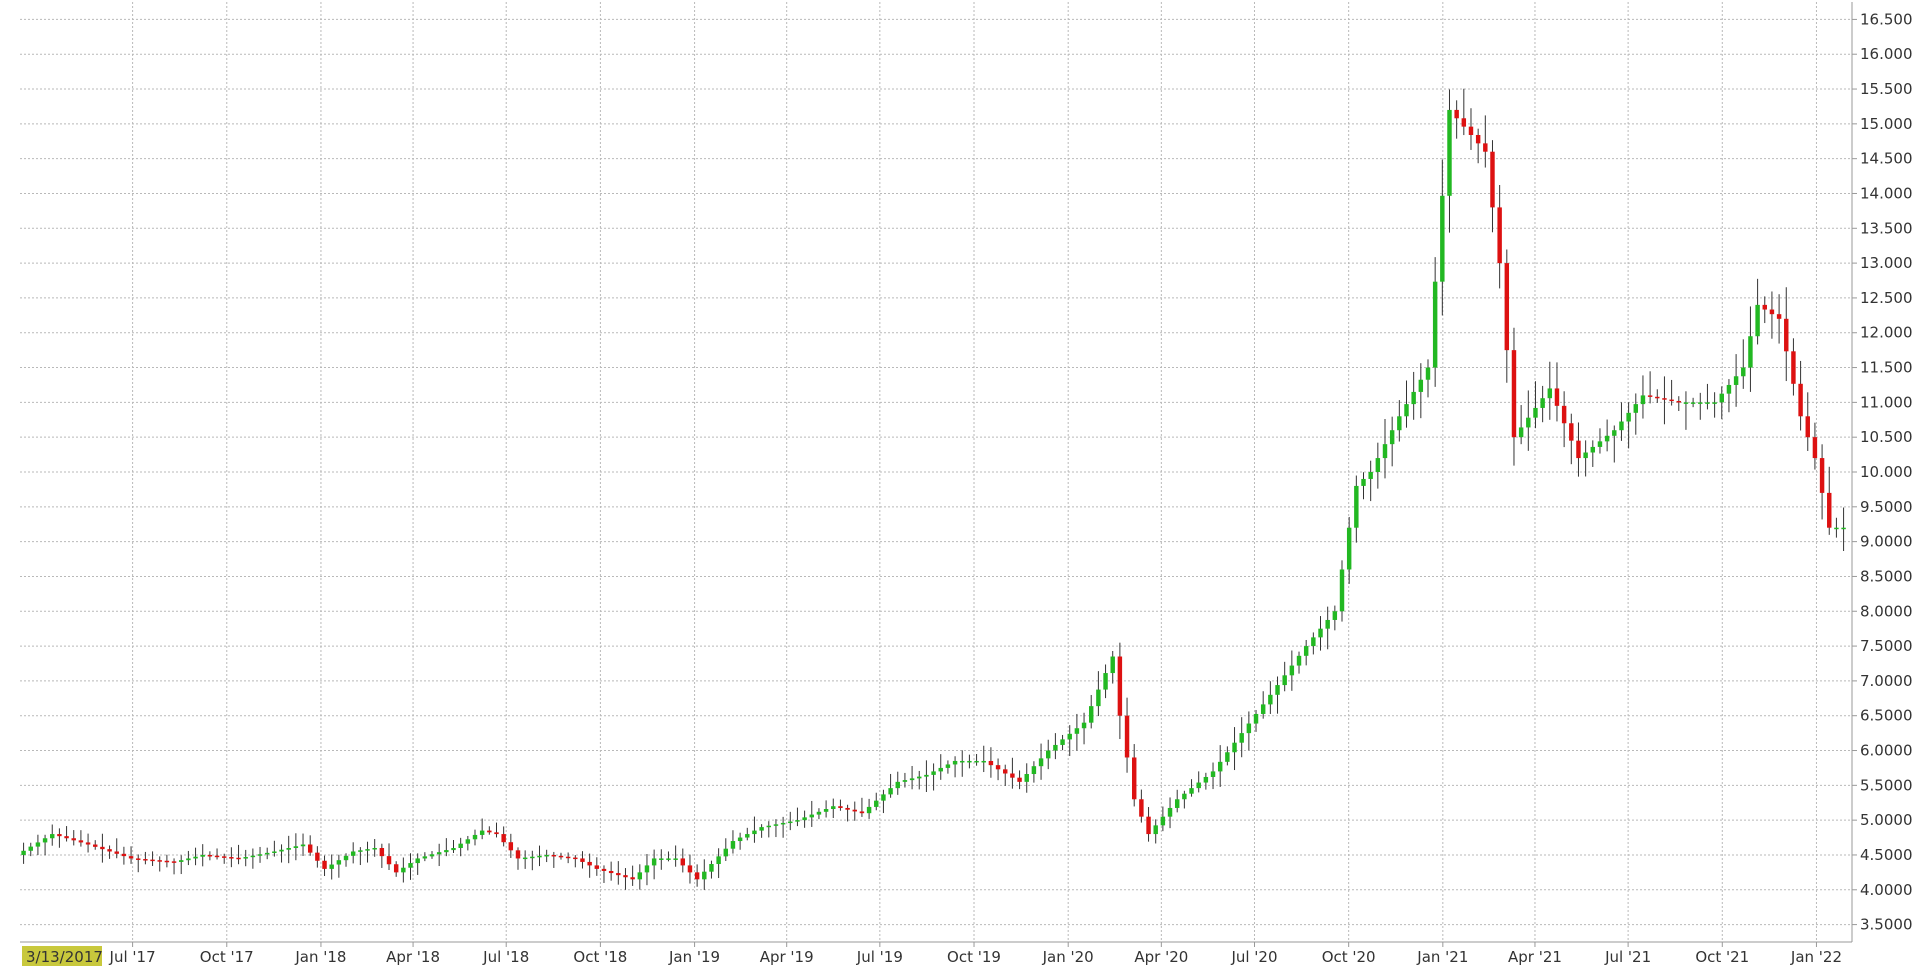 The image size is (1916, 973). I want to click on y-tick-label: 9.0000, so click(1886, 542).